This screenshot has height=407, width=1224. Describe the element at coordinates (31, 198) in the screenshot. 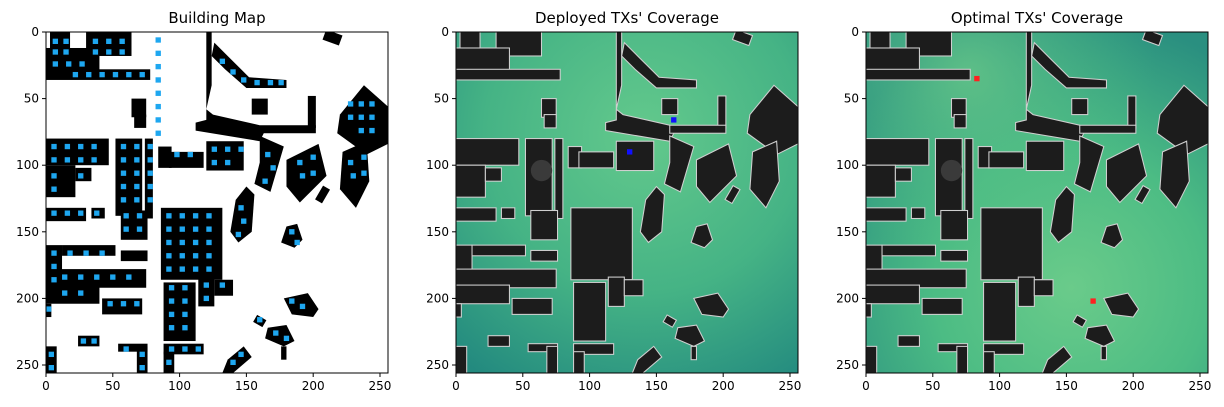

I see `y-ticks-building-map: 0 50 100 150 200 250` at that location.